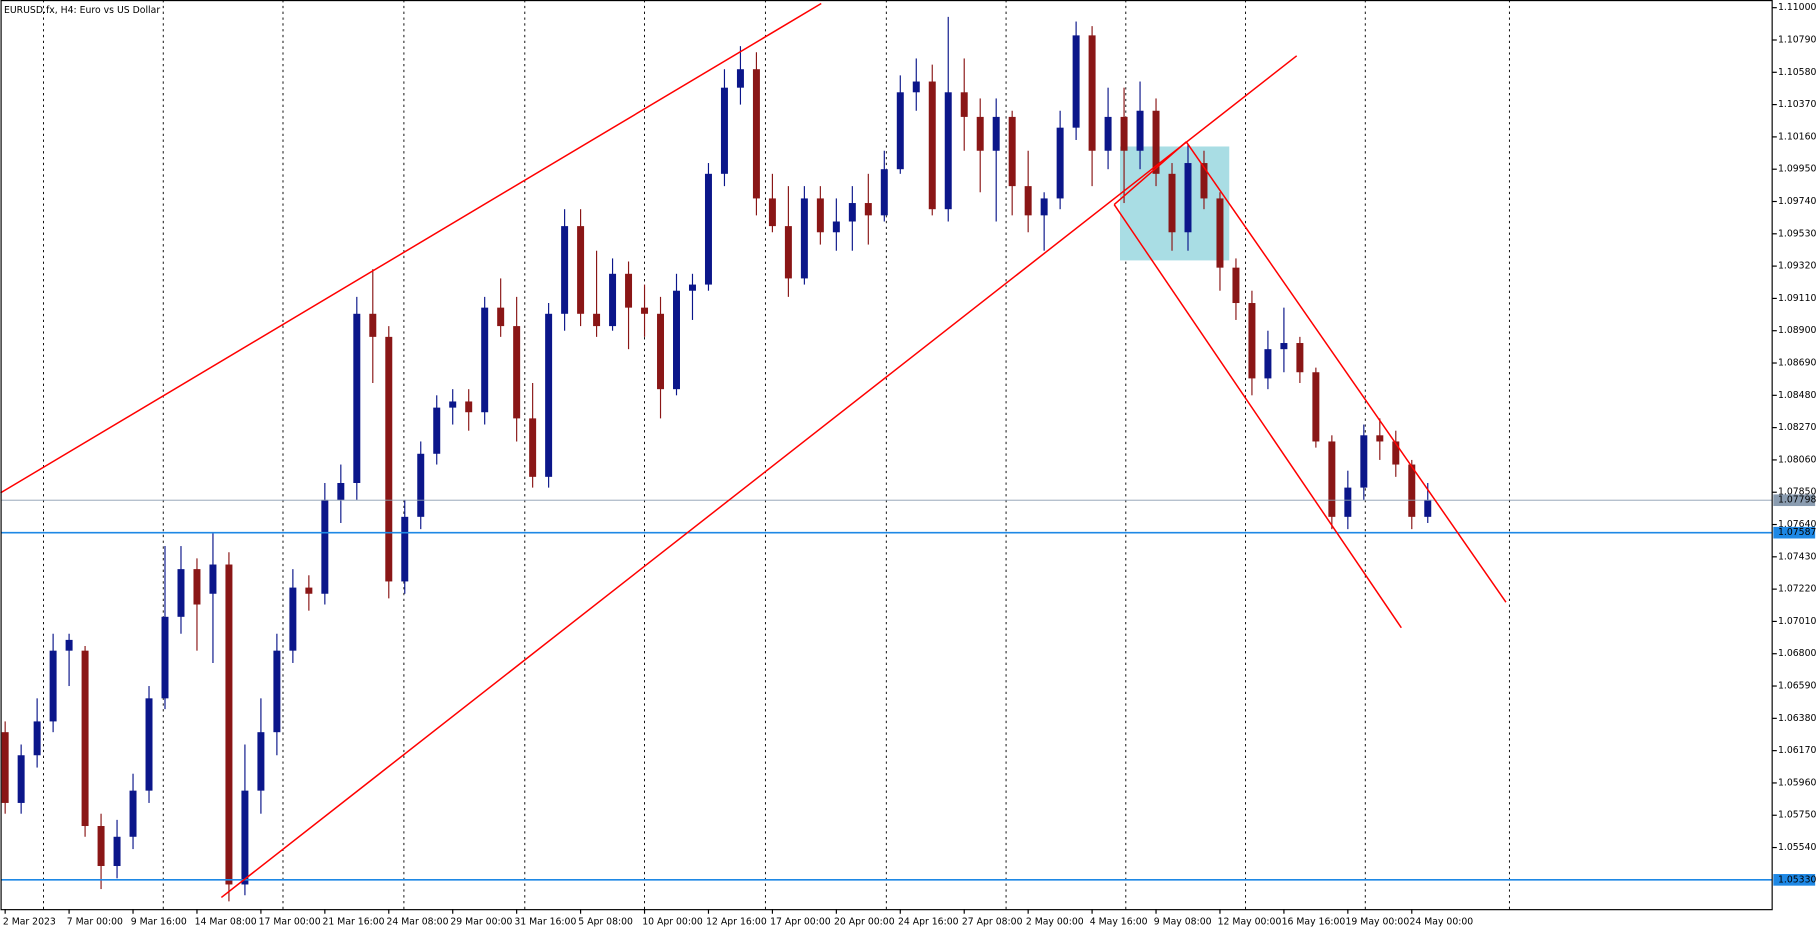  I want to click on x-tick-label: 21 Mar 16:00, so click(354, 921).